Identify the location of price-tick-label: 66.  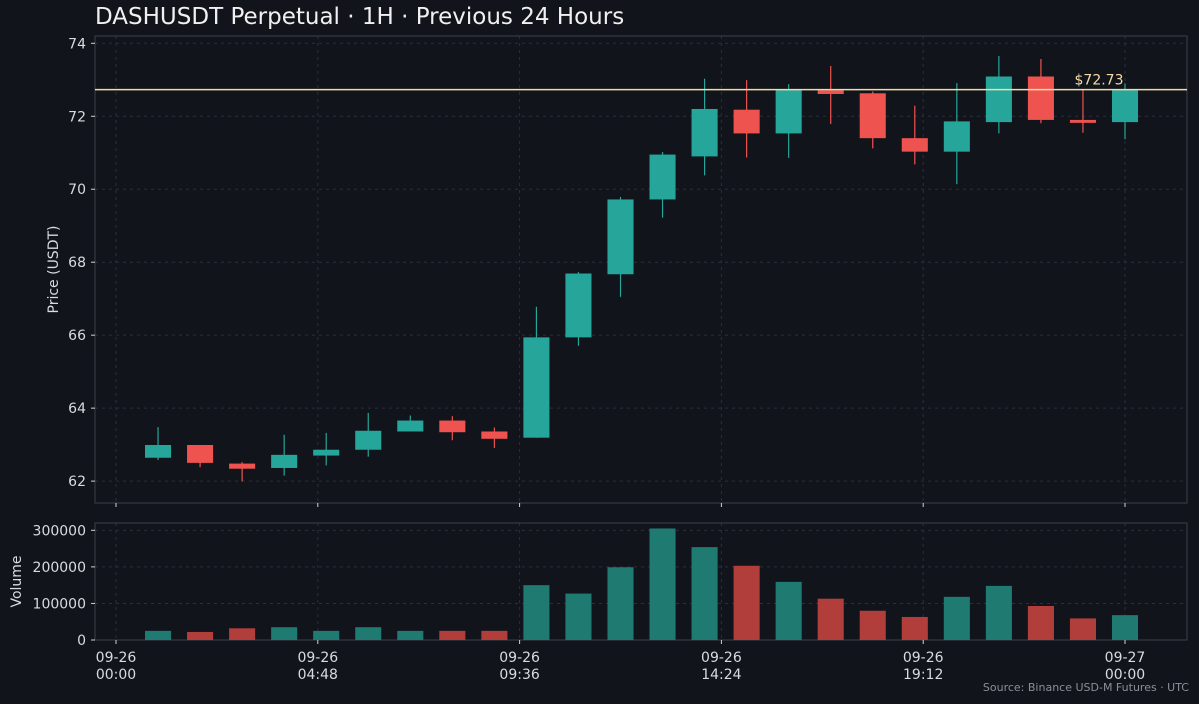
(77, 336).